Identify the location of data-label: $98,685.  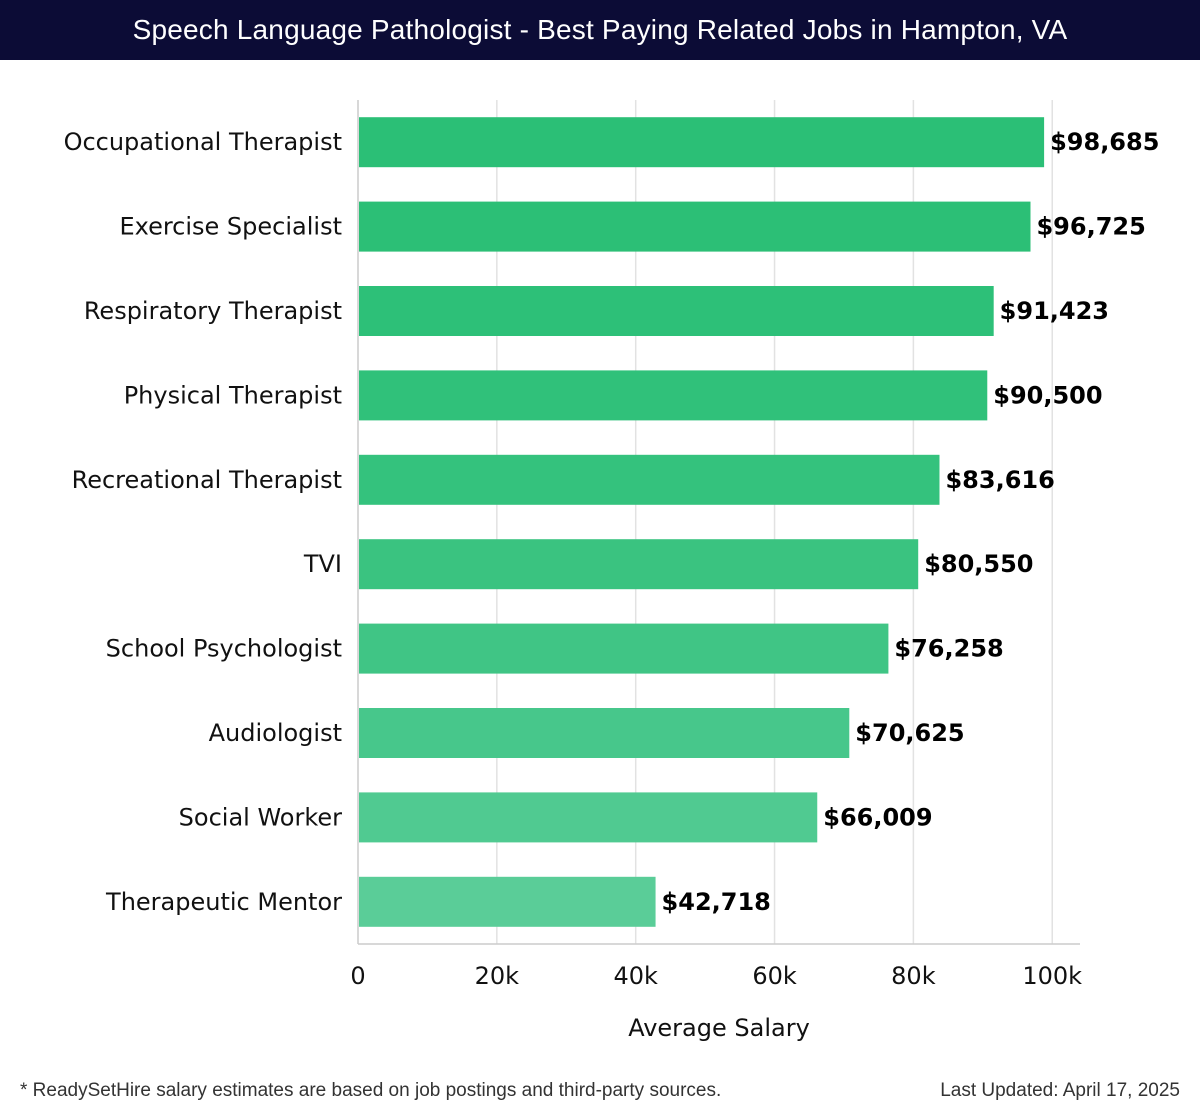
(1104, 142).